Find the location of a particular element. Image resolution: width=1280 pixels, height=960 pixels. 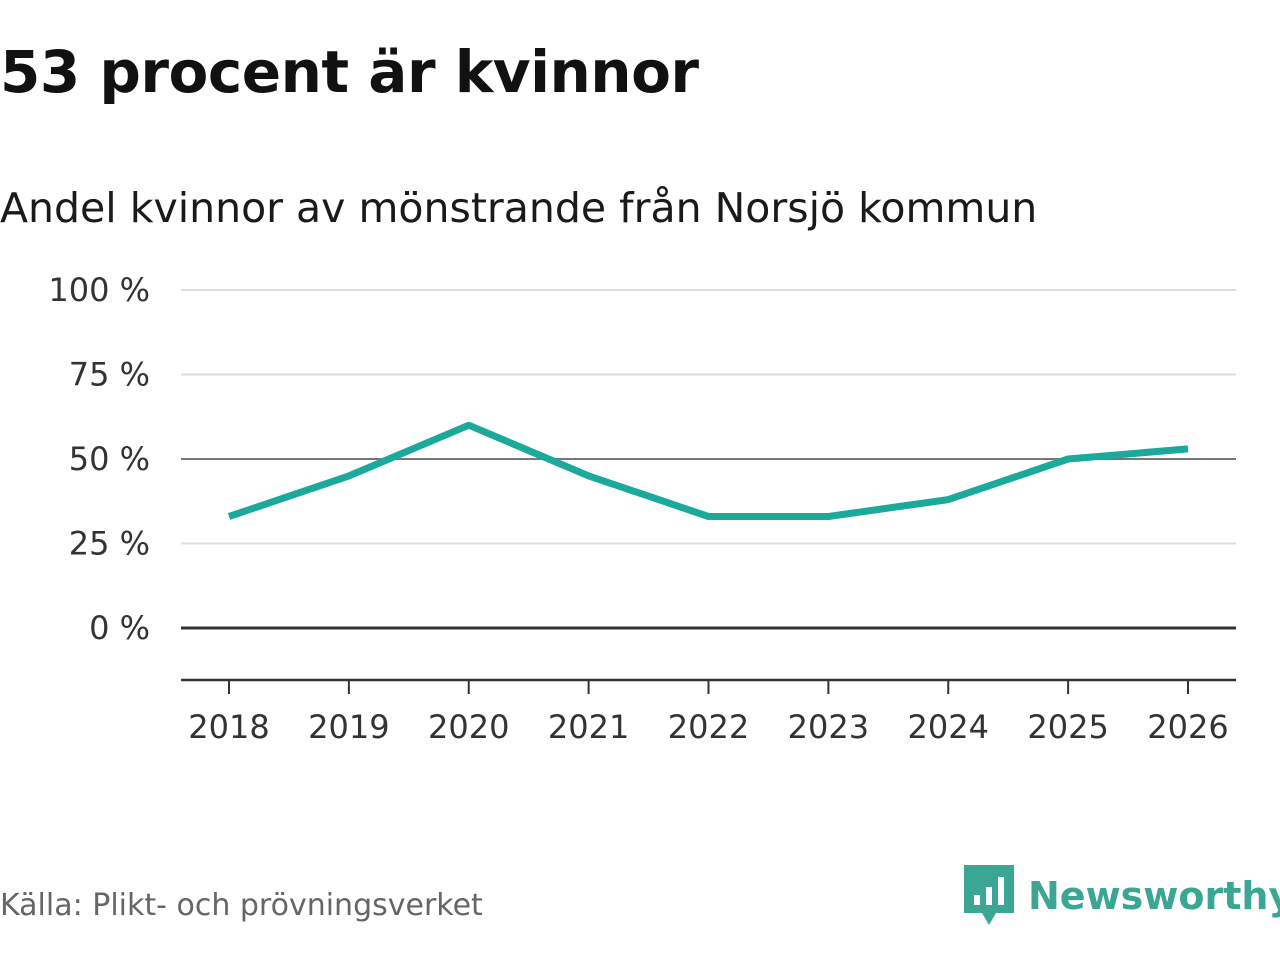

y-tick-label: 75 % is located at coordinates (109, 375).